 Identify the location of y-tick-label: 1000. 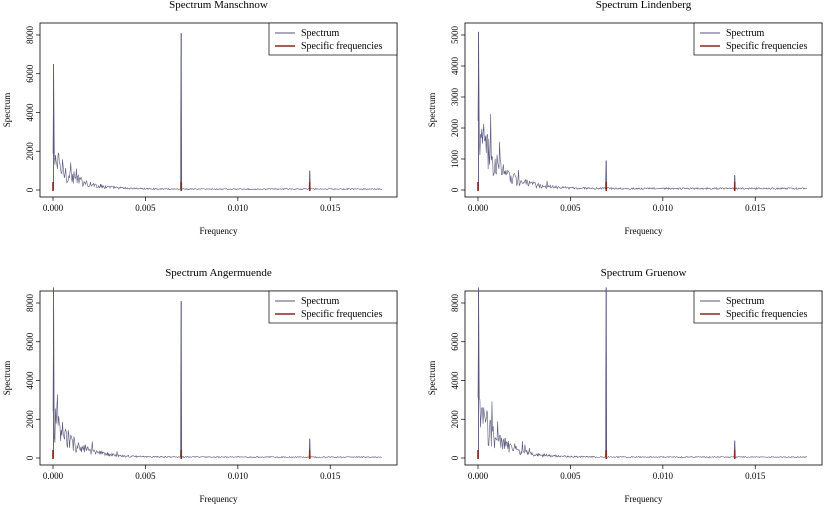
(455, 159).